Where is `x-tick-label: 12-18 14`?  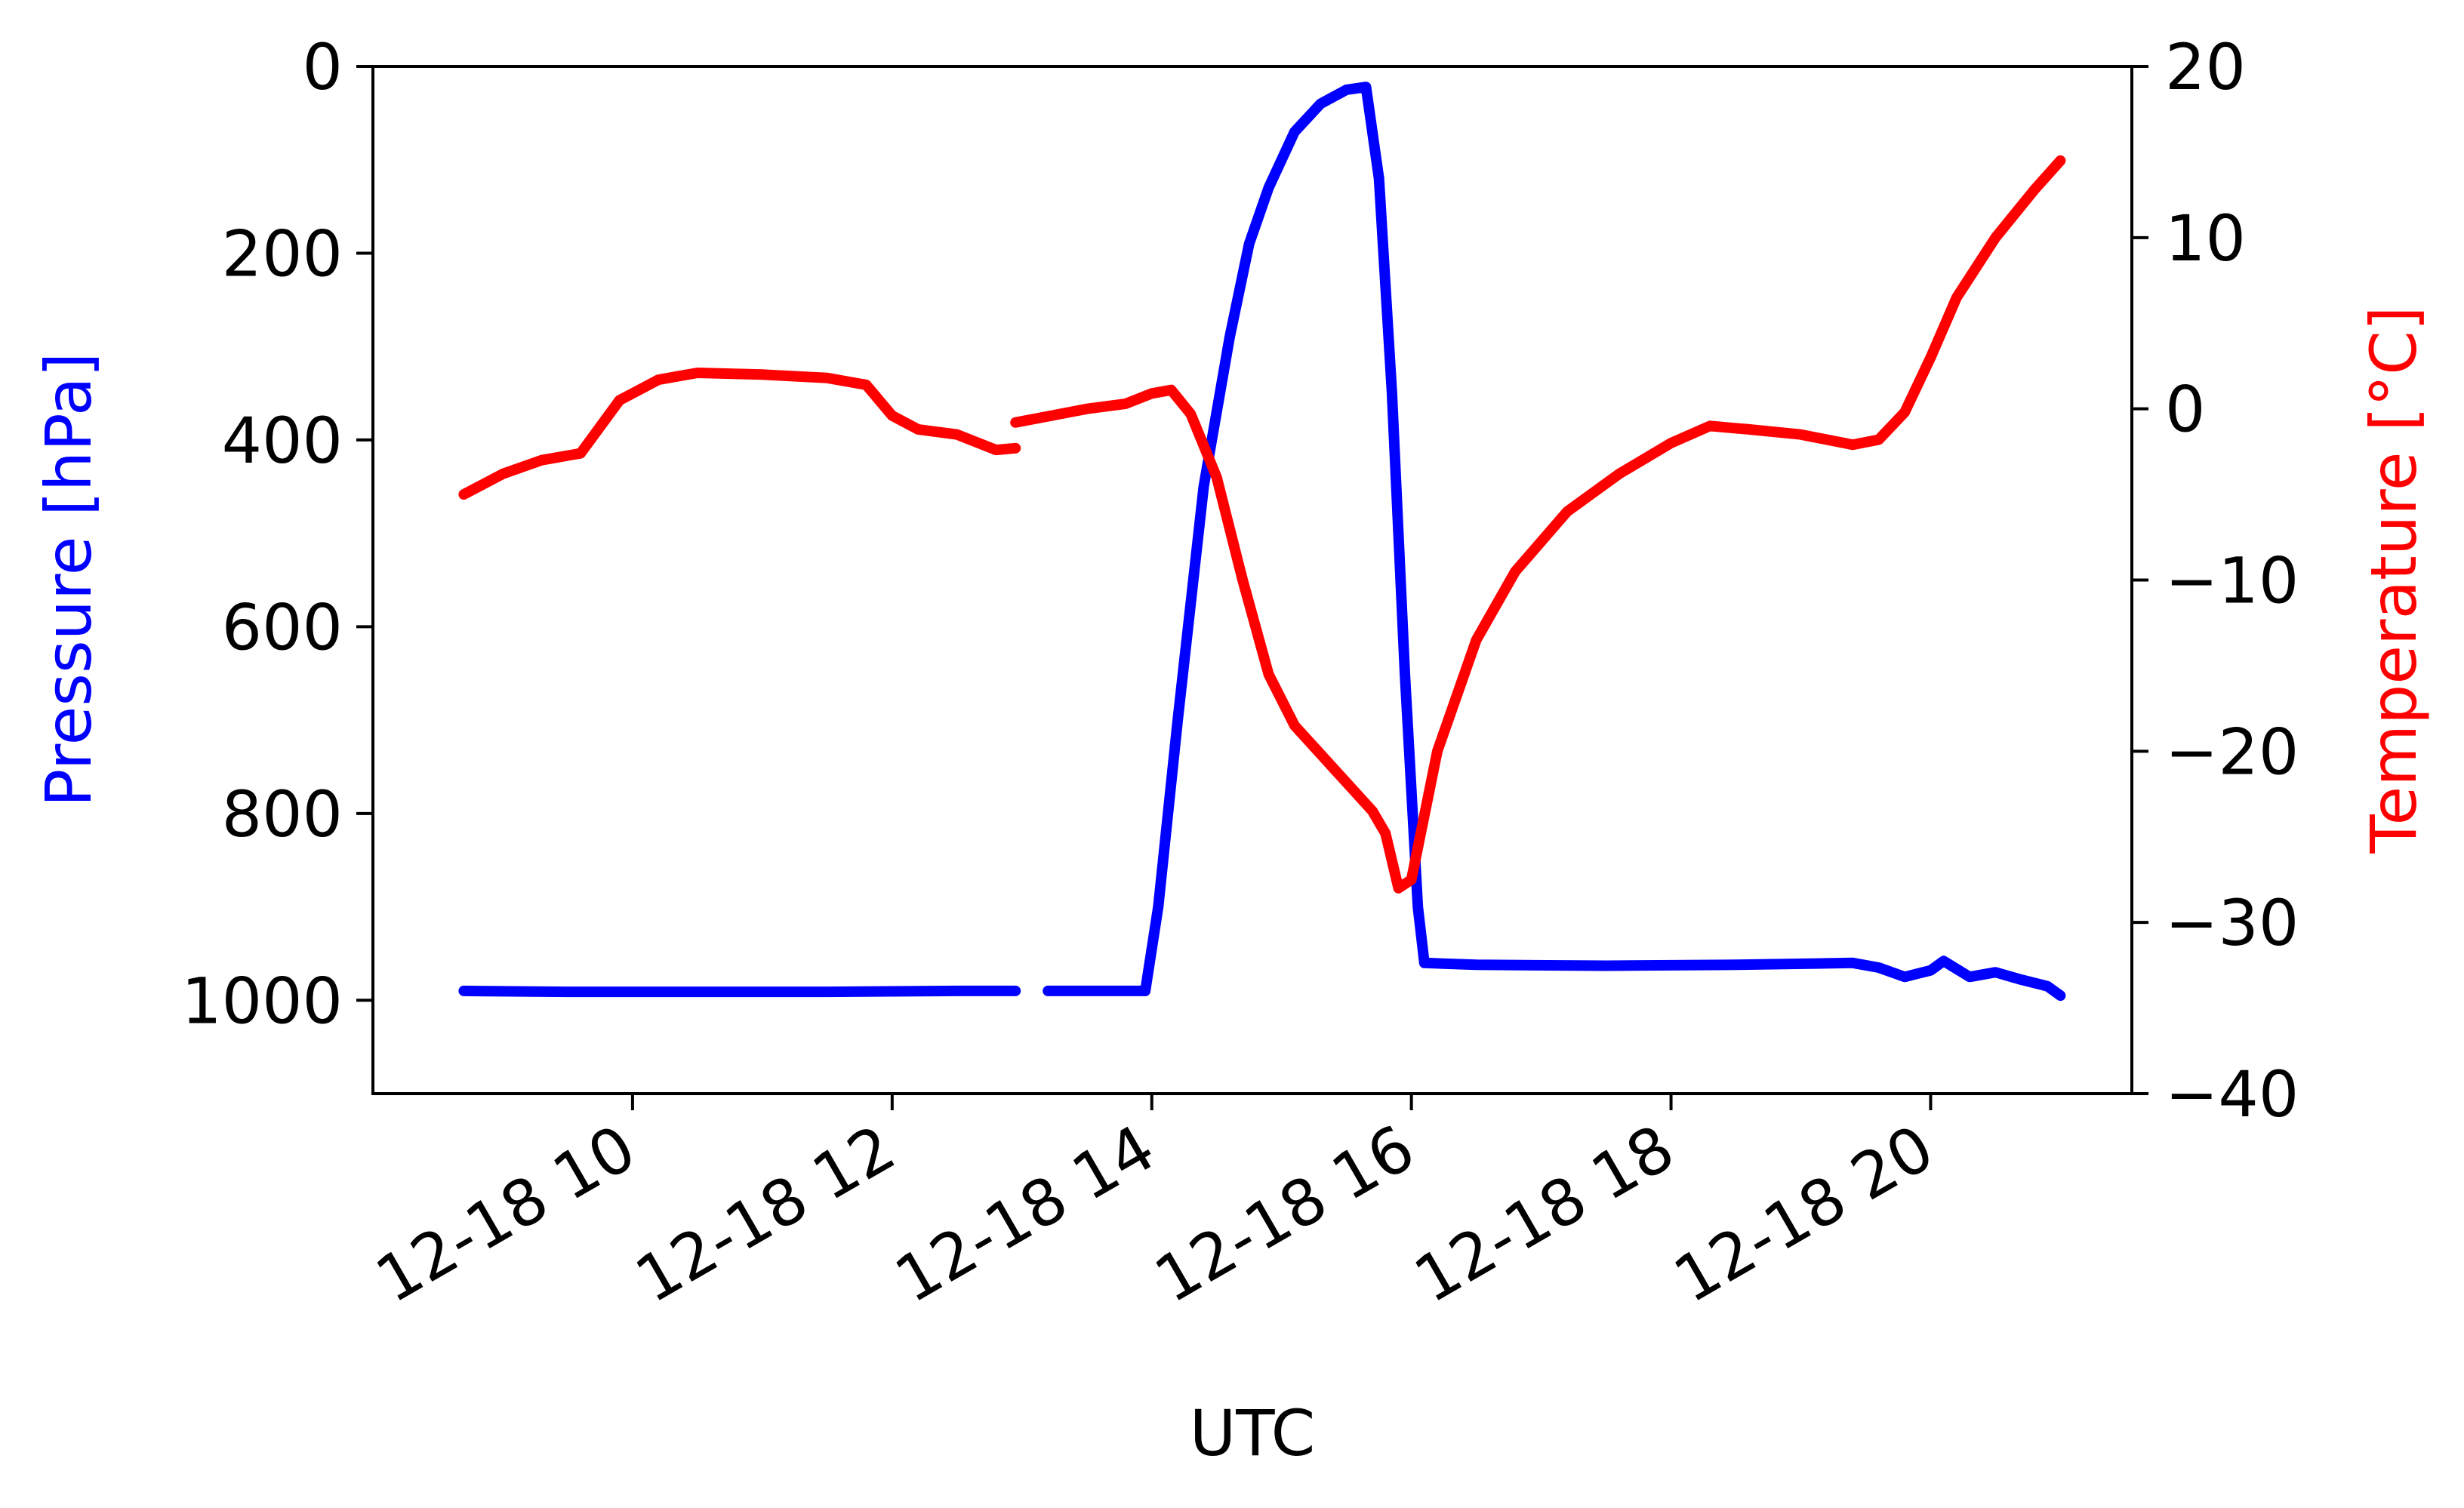
x-tick-label: 12-18 14 is located at coordinates (1025, 1213).